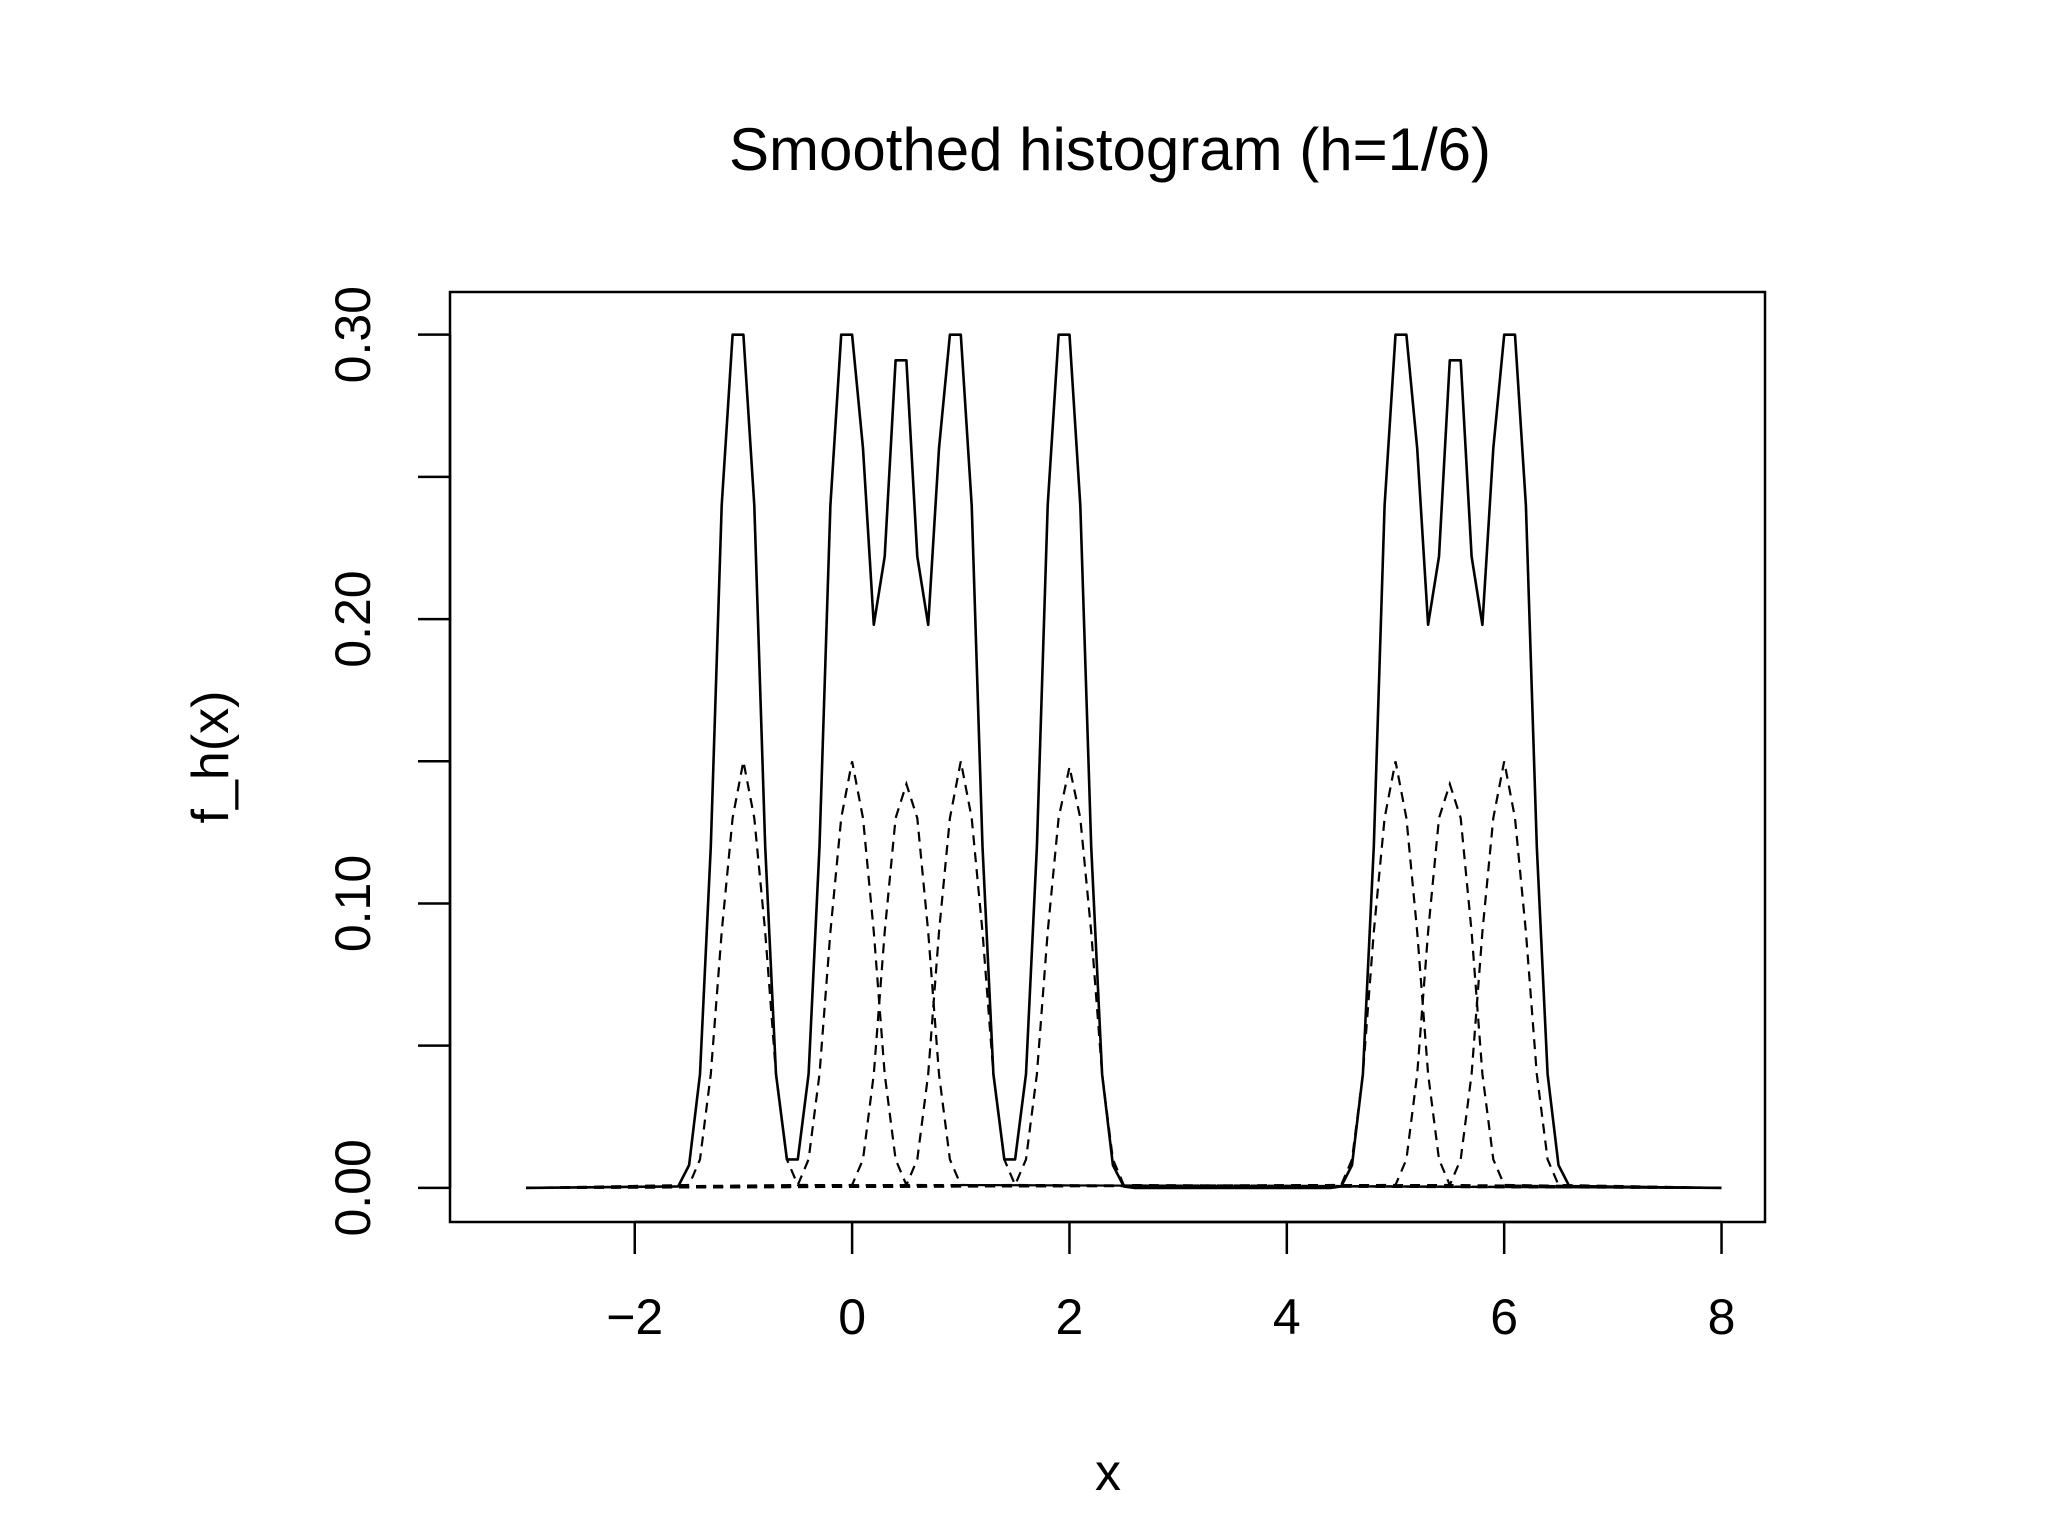 The image size is (2048, 1536). I want to click on y-tick-label: 0.00, so click(353, 1187).